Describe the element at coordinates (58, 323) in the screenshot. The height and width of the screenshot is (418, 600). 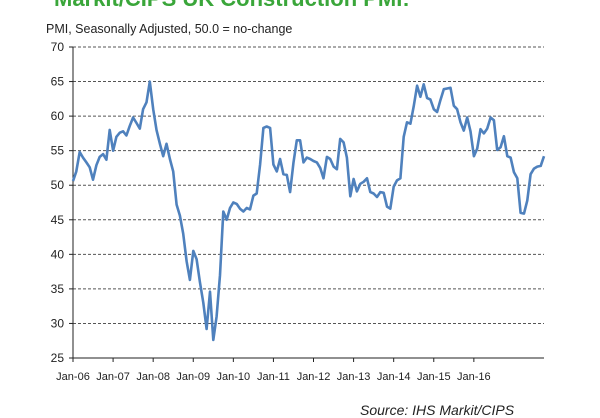
I see `y-tick-label: 30` at that location.